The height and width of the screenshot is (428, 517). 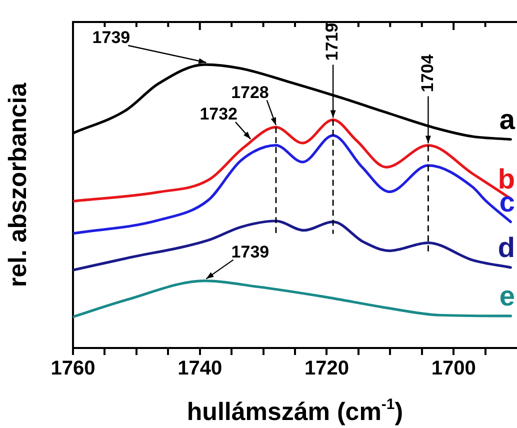 I want to click on annotation: 1719, so click(x=332, y=41).